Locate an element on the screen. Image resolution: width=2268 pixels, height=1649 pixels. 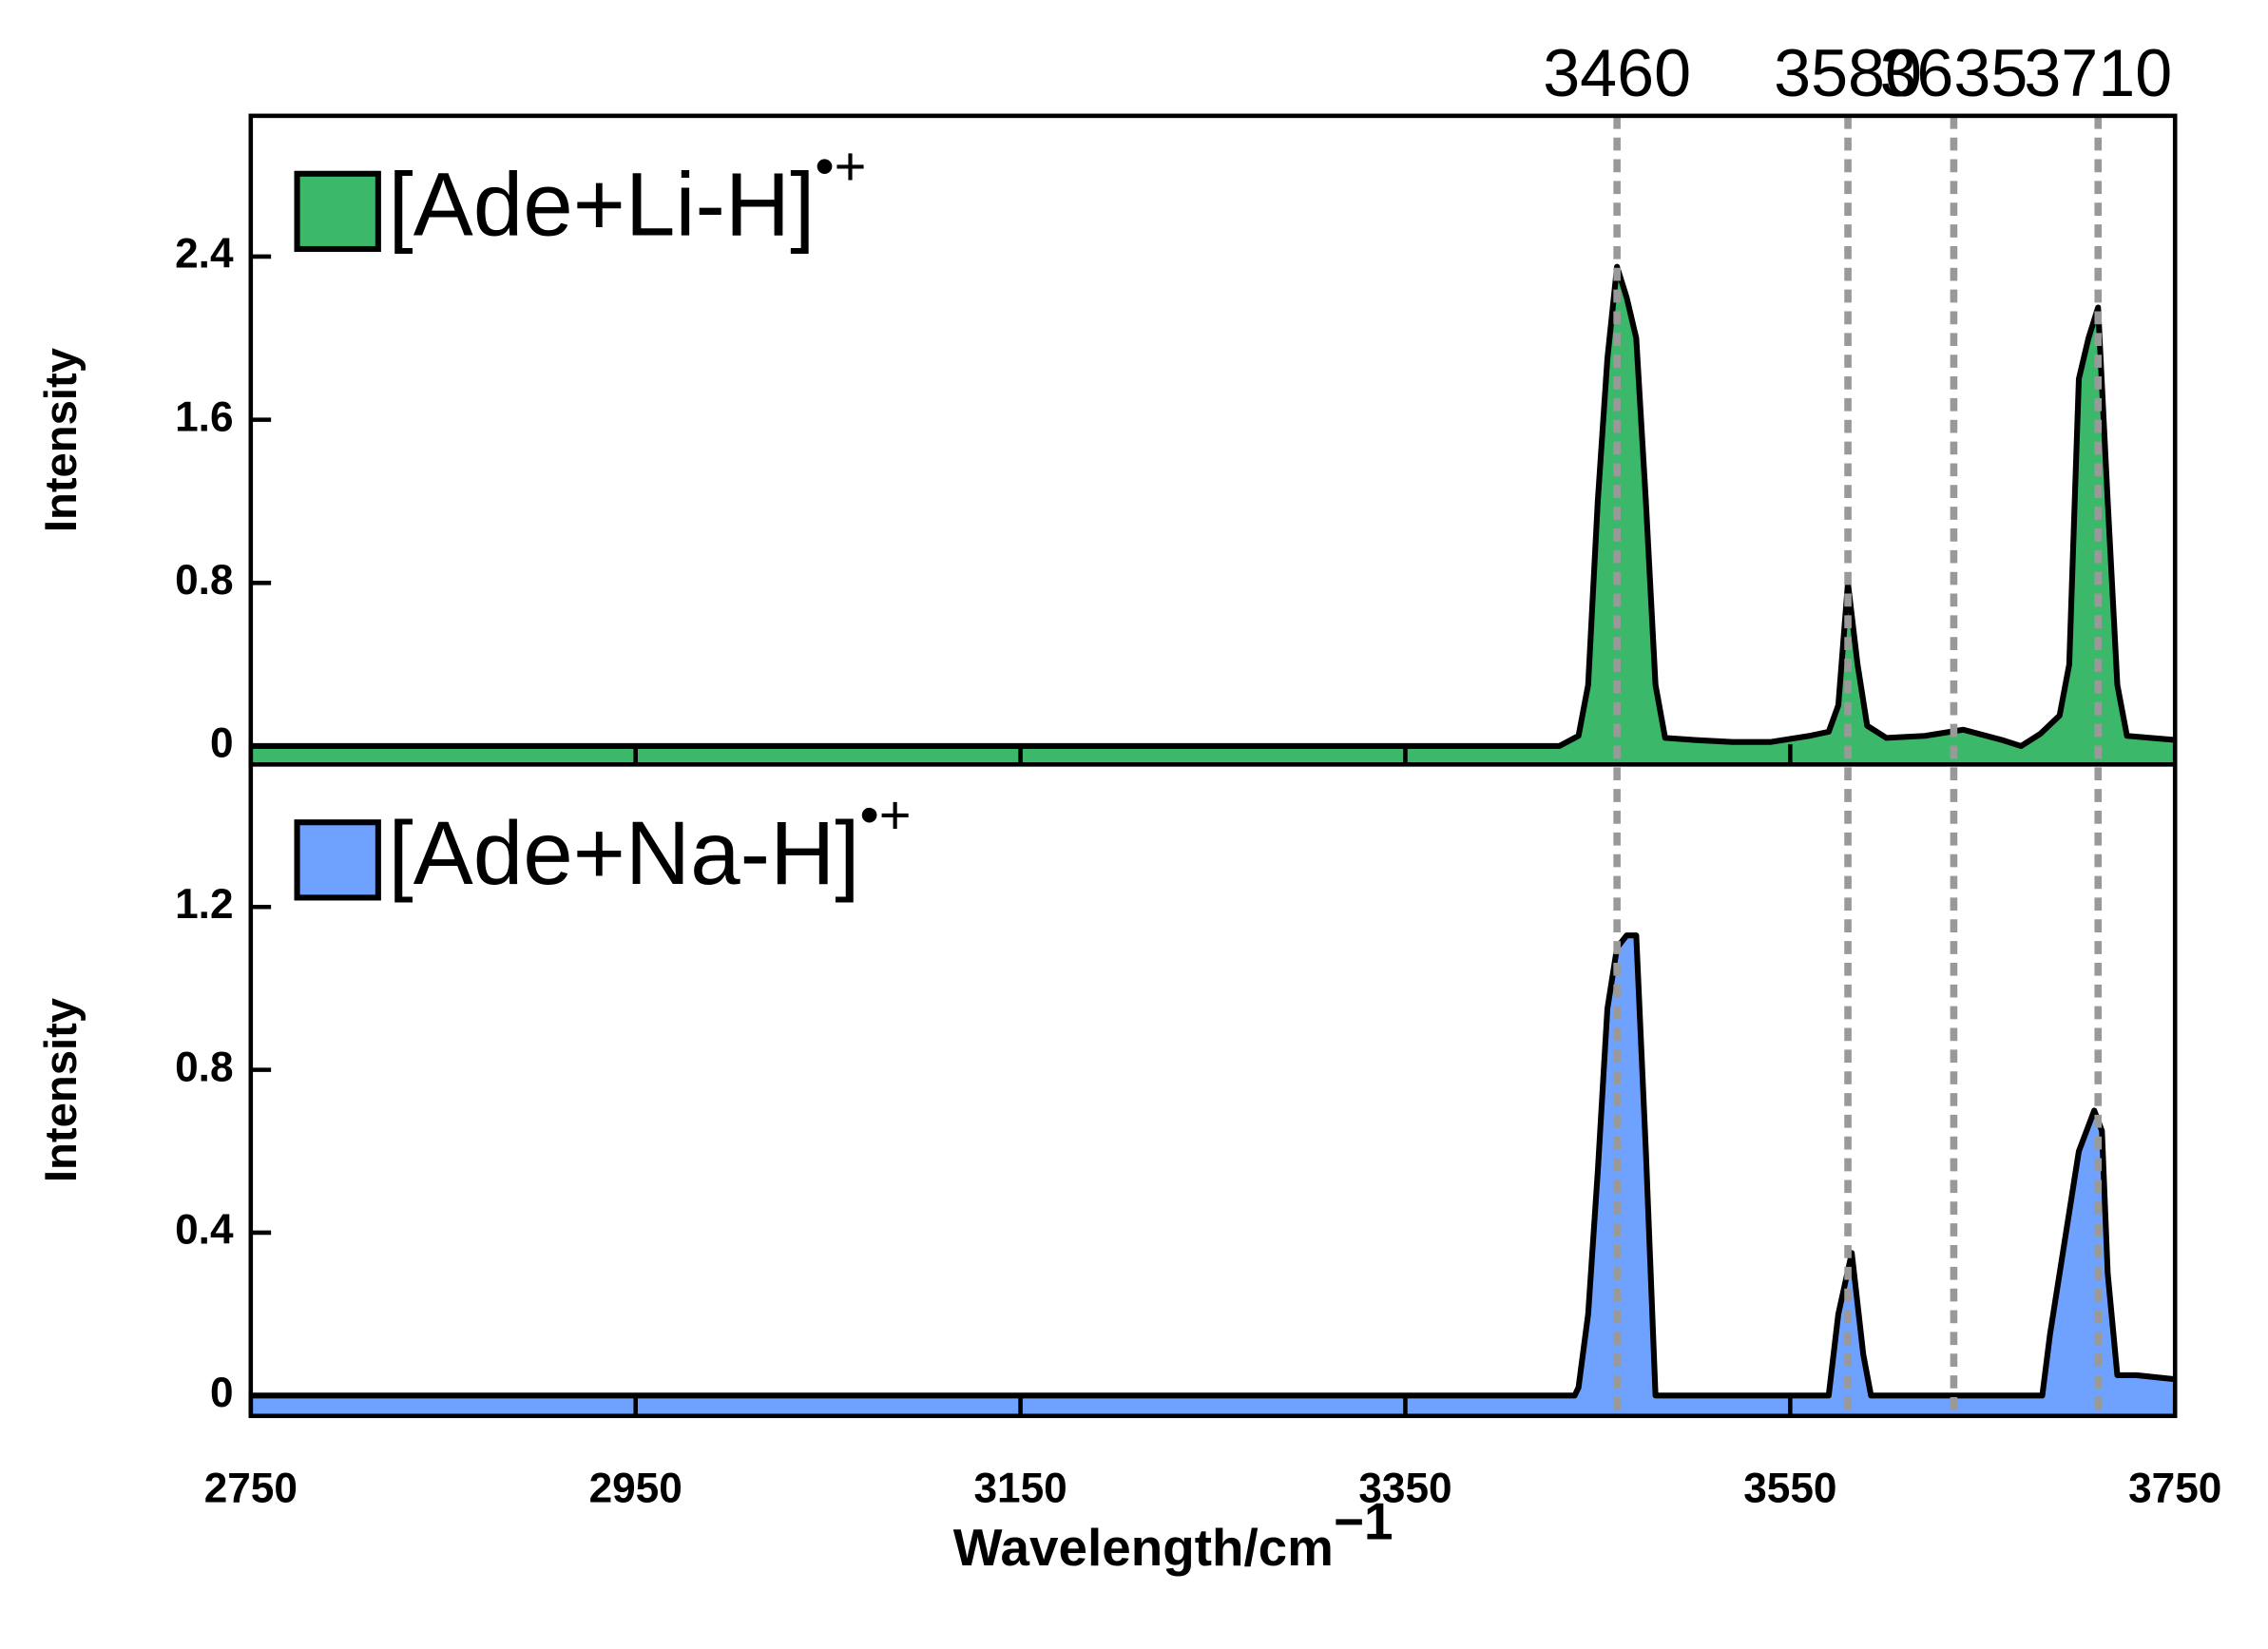
legend-name: [Ade+Na-H] is located at coordinates (624, 854).